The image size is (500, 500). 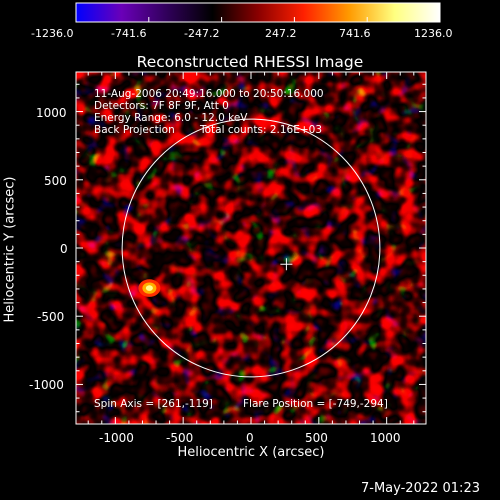 I want to click on colorbar-tick-label: 741.6, so click(x=355, y=33).